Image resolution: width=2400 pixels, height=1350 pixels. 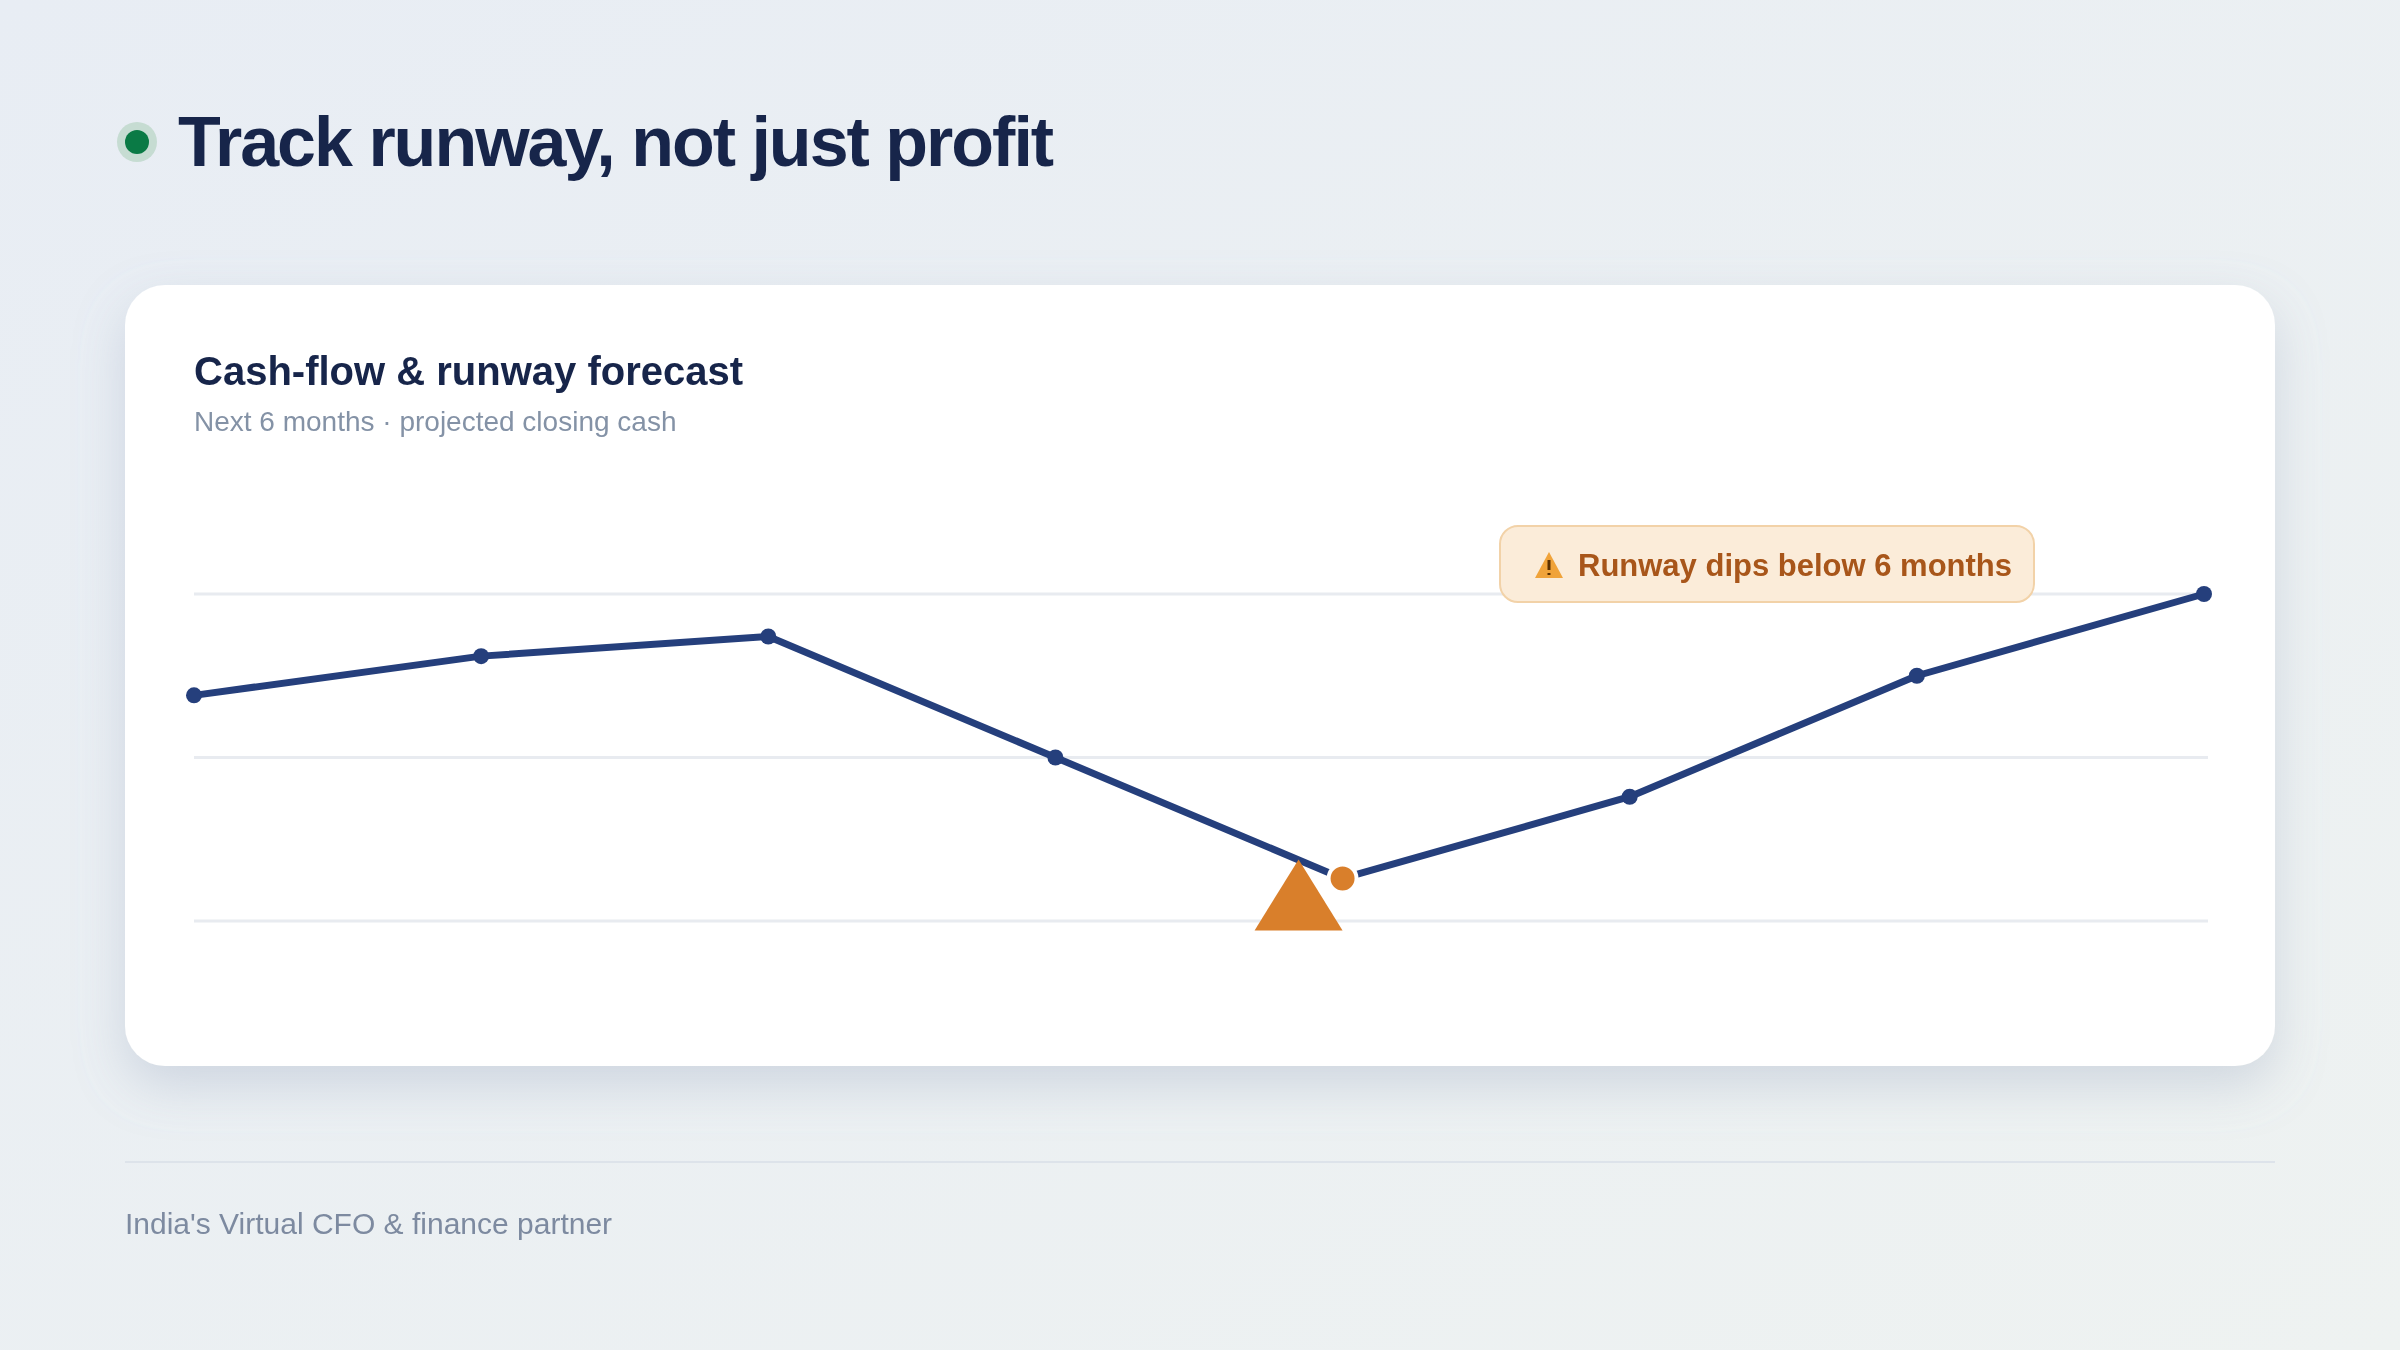 I want to click on text: Next 6 months · projected closing cash, so click(x=435, y=421).